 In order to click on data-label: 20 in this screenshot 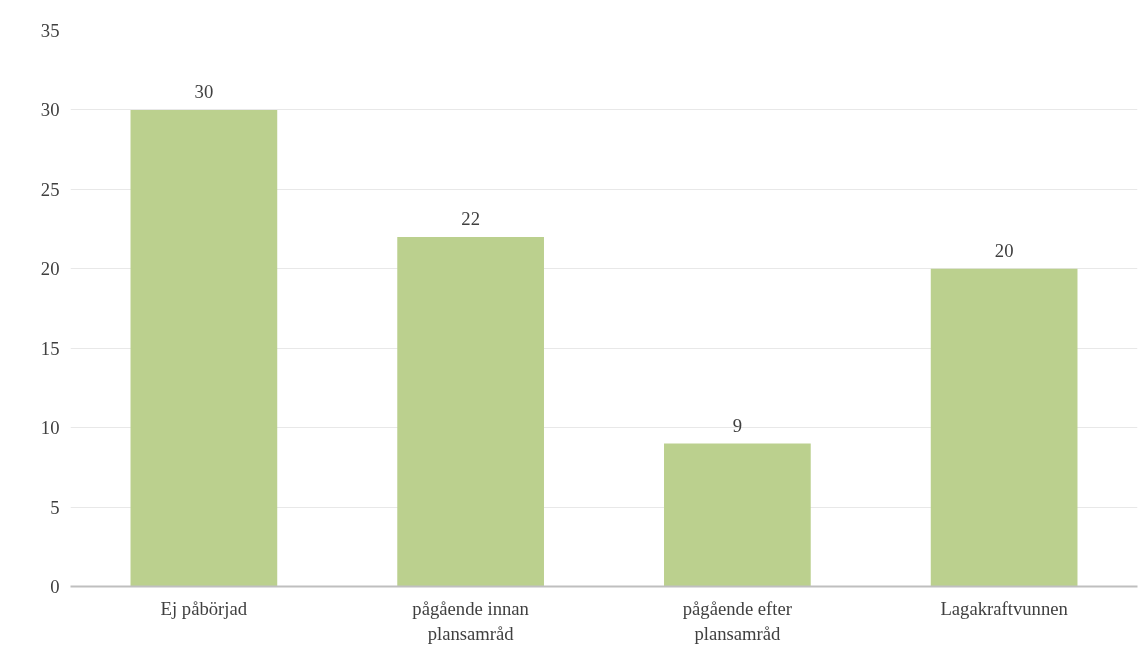, I will do `click(1004, 250)`.